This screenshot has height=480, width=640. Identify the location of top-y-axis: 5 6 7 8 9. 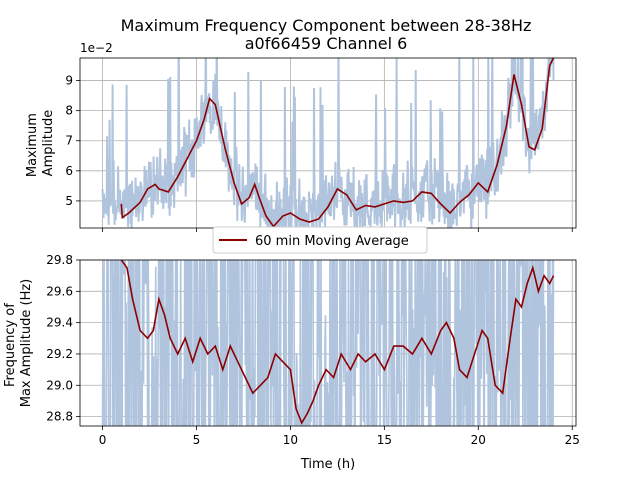
(72, 141).